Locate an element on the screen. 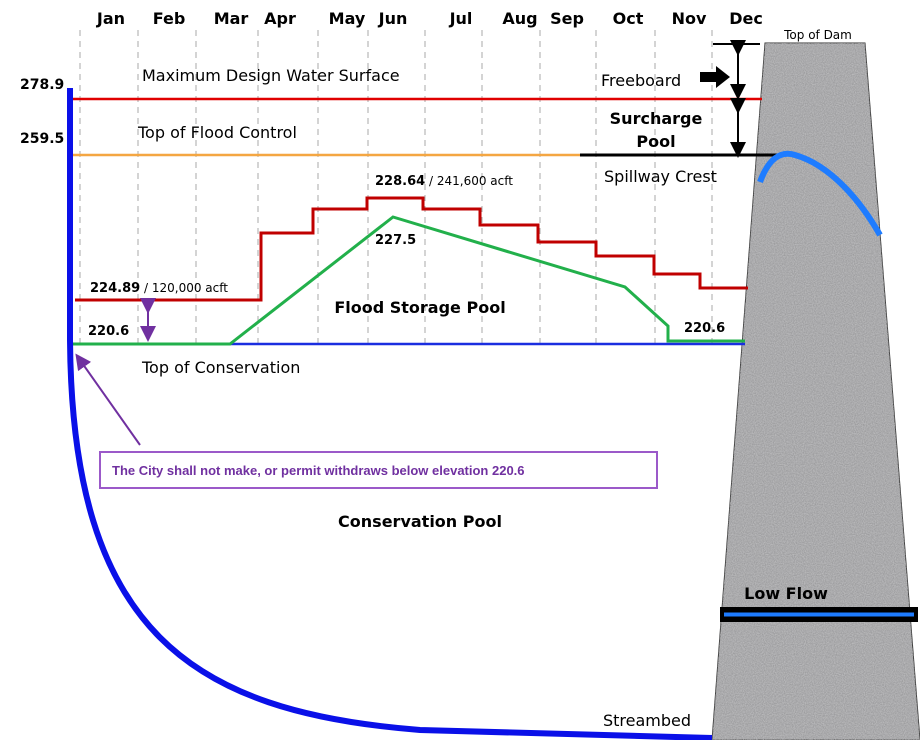 The width and height of the screenshot is (920, 740). line-label: Top of Flood Control is located at coordinates (217, 132).